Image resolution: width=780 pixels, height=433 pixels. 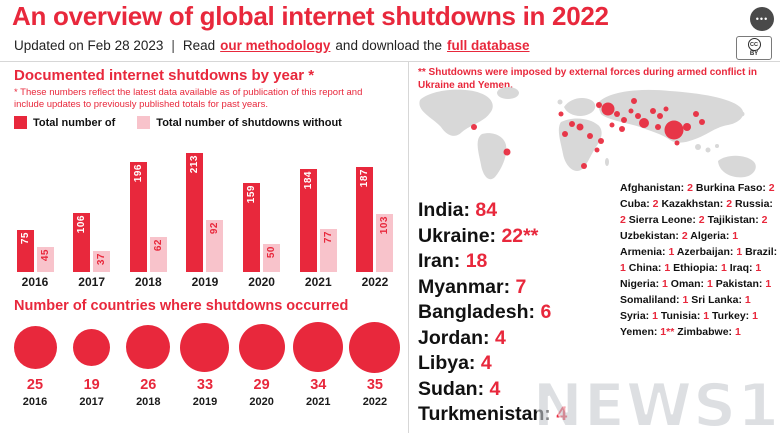 I want to click on bubble-value: 35, so click(x=374, y=385).